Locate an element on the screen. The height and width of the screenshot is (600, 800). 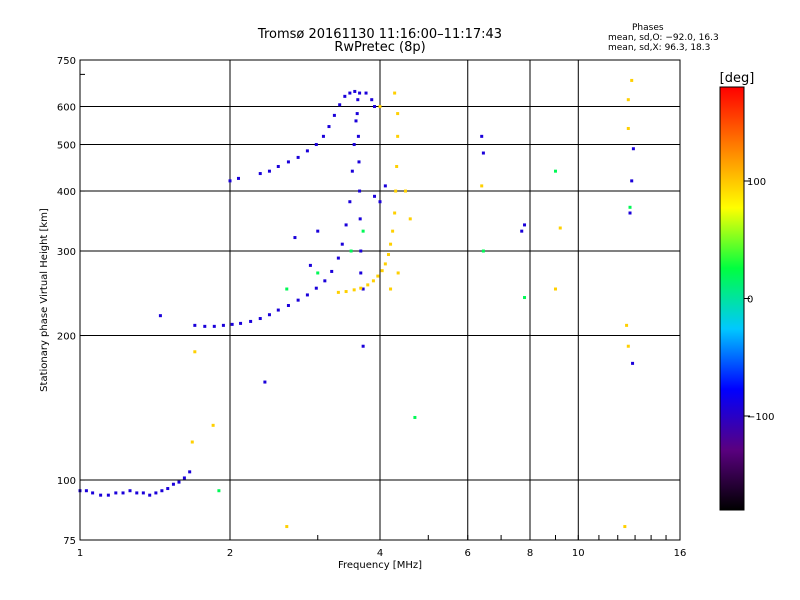
x-axis: 1 2 4 6 8 10 16 is located at coordinates (381, 547).